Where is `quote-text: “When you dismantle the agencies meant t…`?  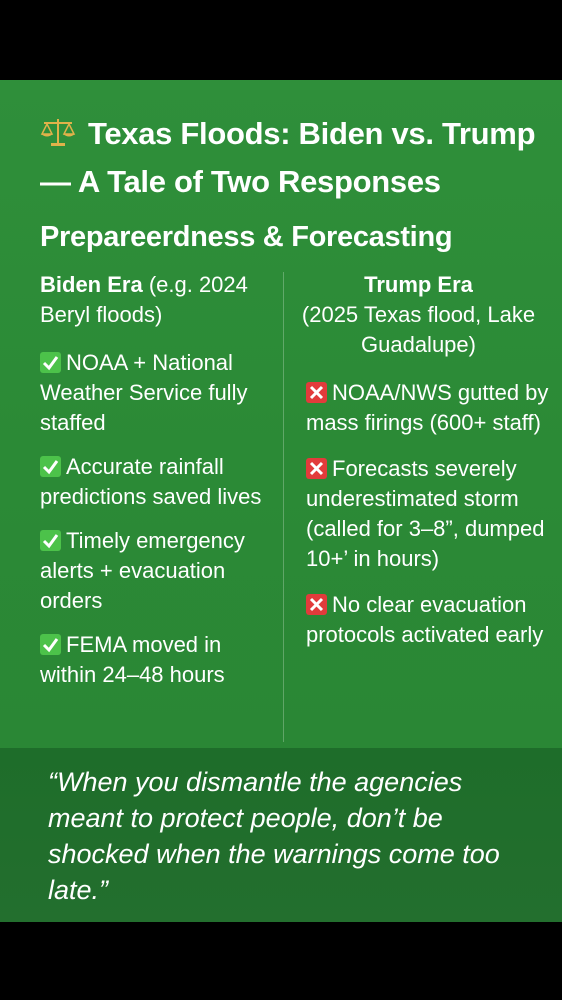
quote-text: “When you dismantle the agencies meant t… is located at coordinates (274, 836).